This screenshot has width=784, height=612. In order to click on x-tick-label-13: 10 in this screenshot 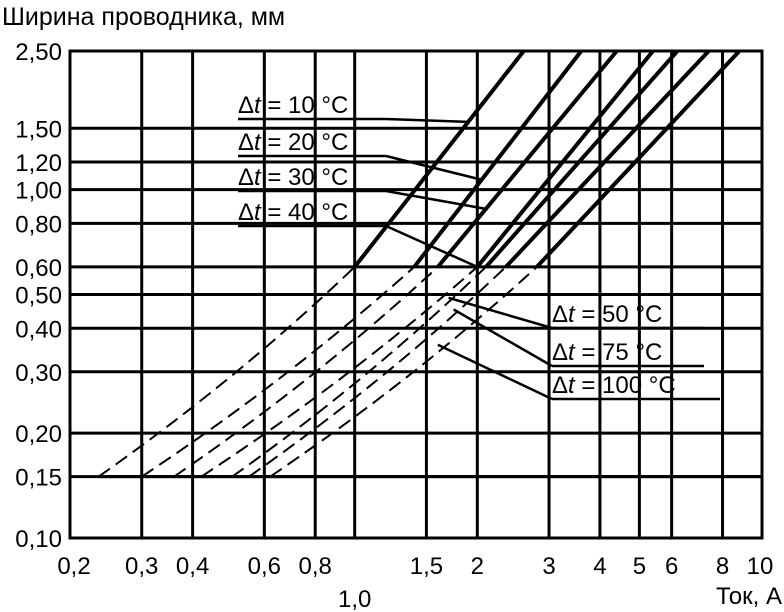, I will do `click(760, 566)`.